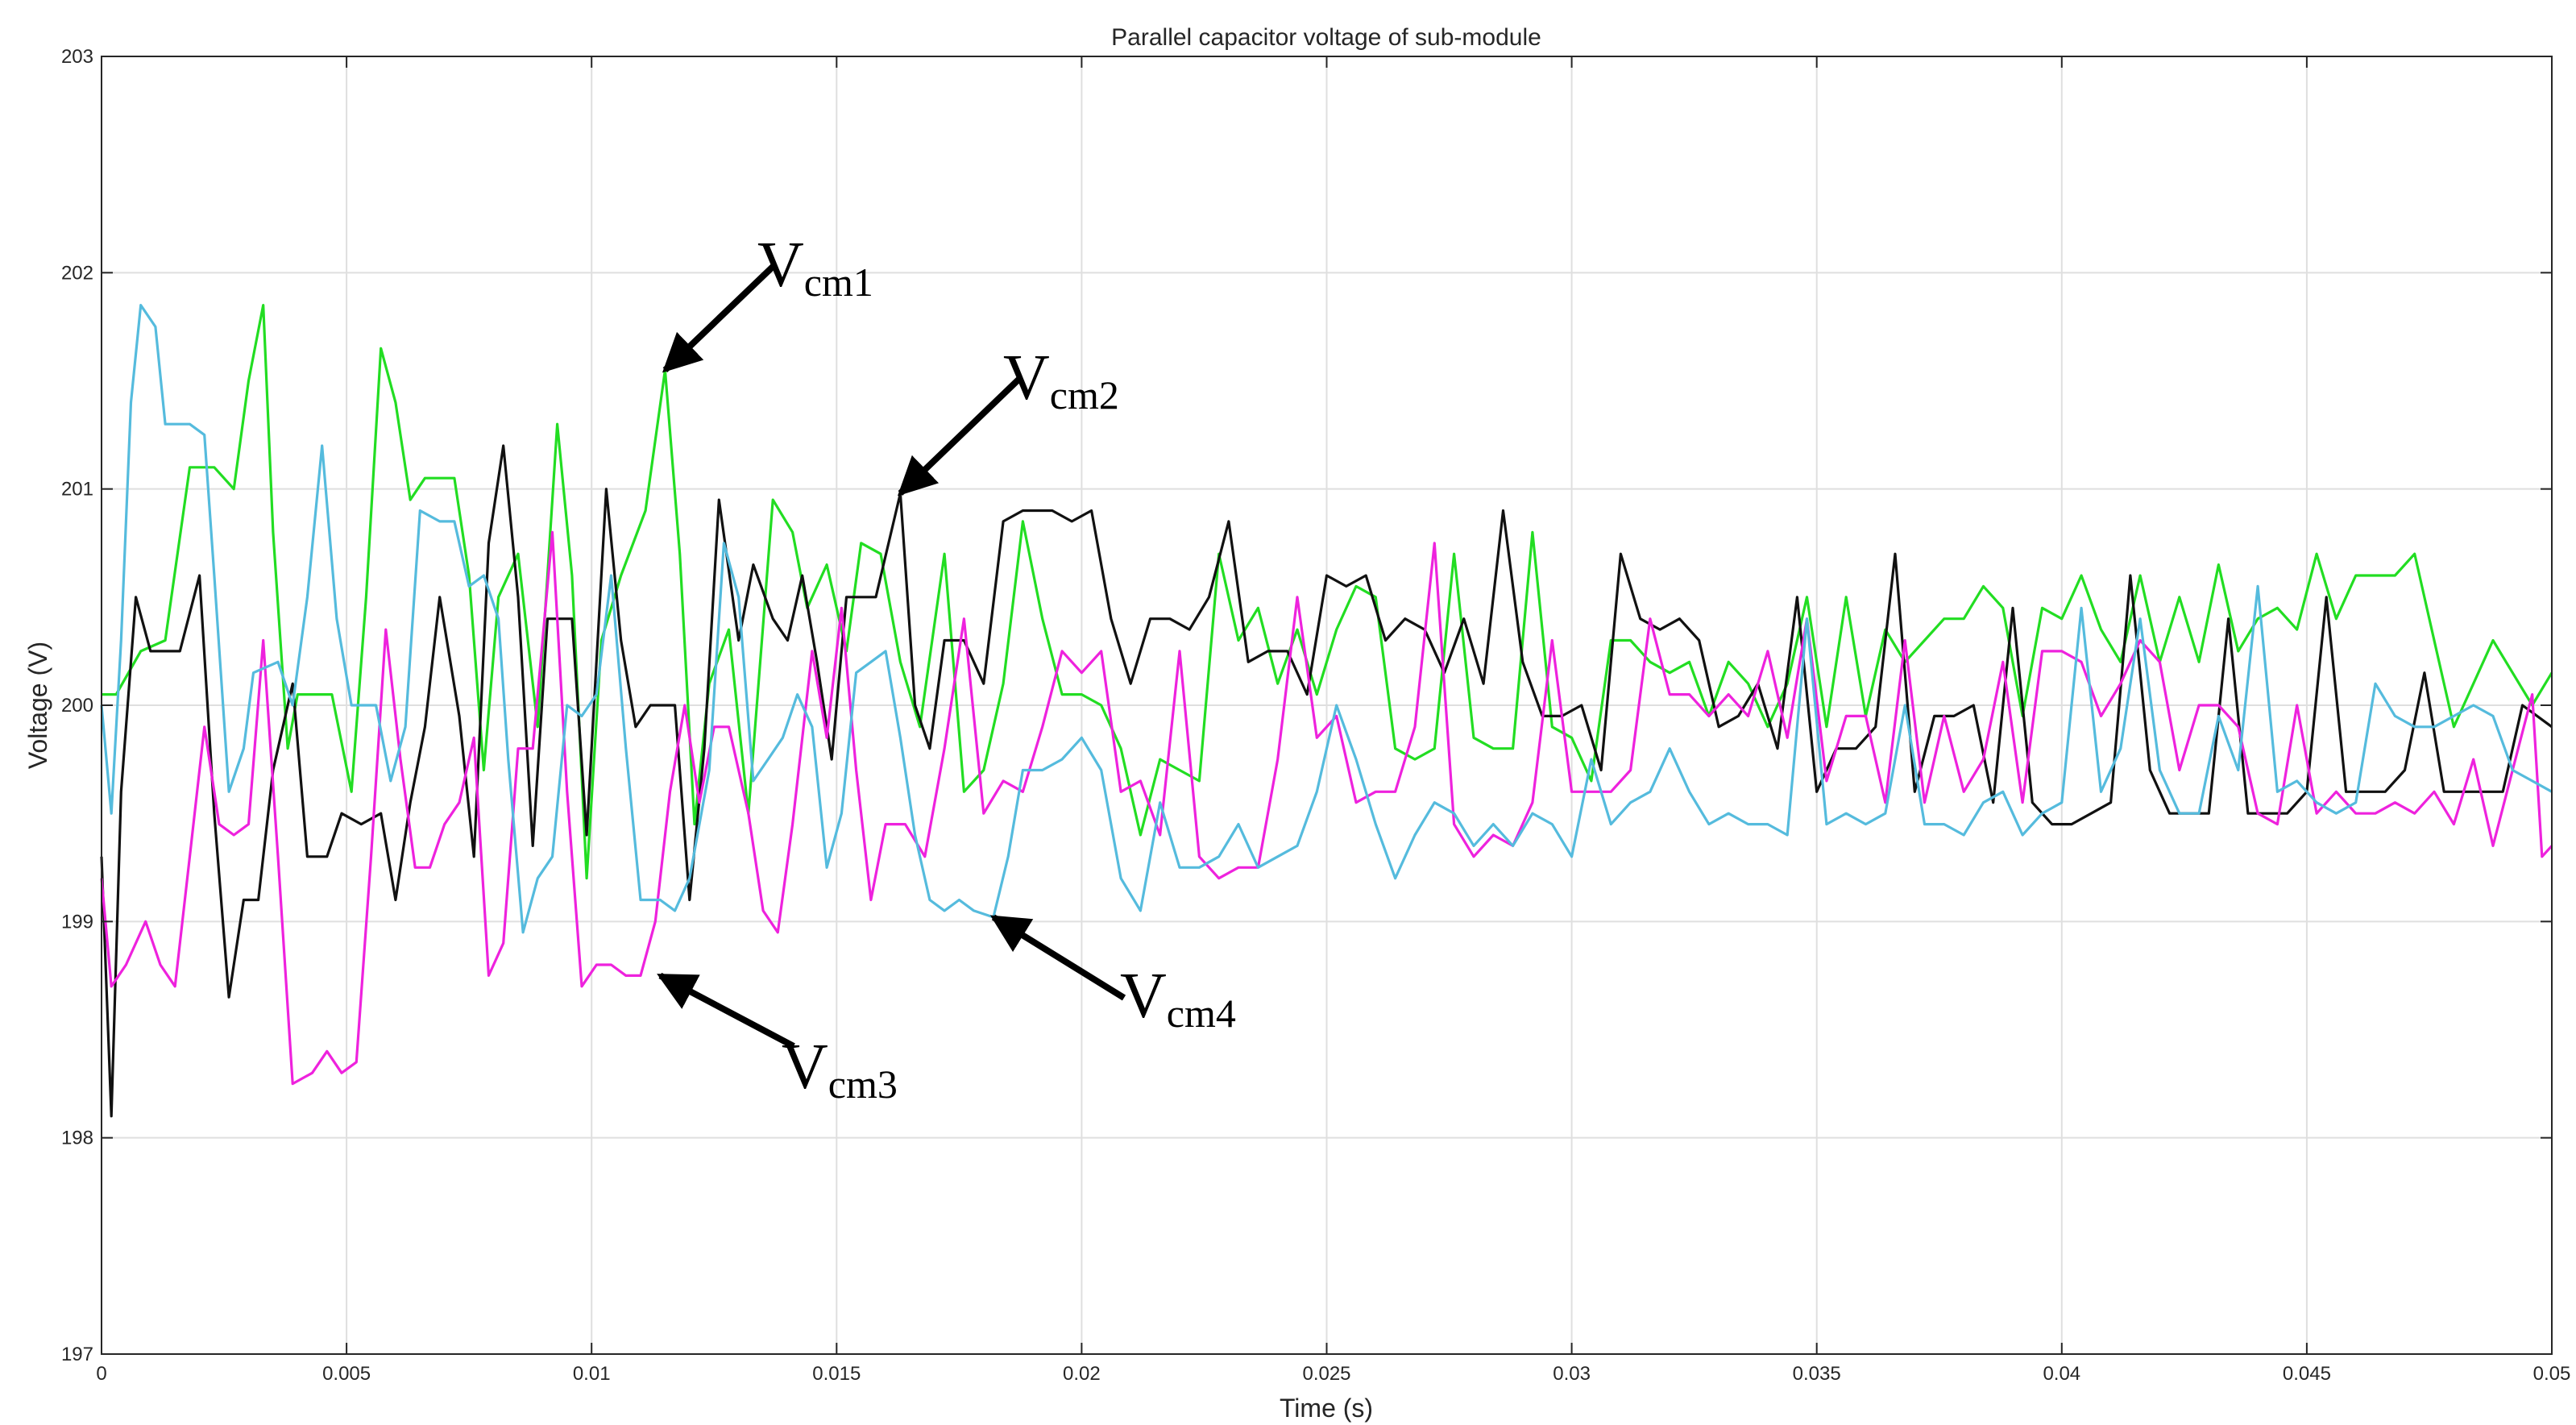 The image size is (2576, 1425). What do you see at coordinates (77, 57) in the screenshot?
I see `y-tick-label: 203` at bounding box center [77, 57].